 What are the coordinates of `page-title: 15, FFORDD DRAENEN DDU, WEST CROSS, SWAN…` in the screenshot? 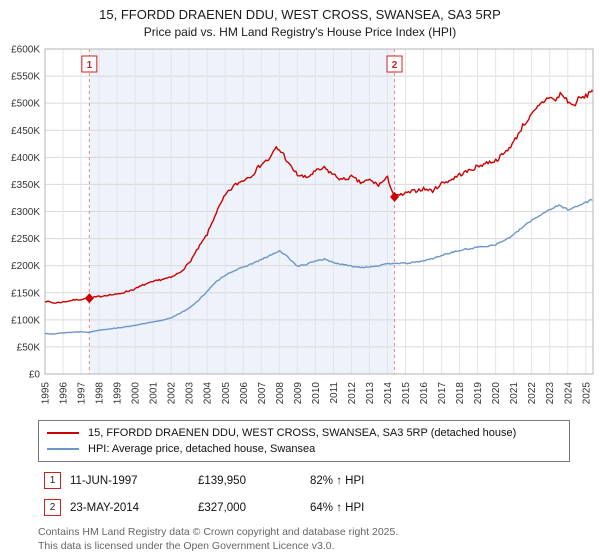 It's located at (300, 14).